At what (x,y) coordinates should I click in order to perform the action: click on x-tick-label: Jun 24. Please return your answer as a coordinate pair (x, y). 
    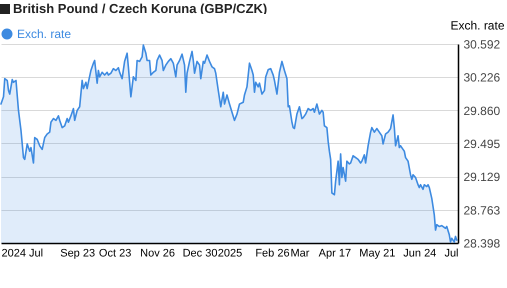
    Looking at the image, I should click on (419, 254).